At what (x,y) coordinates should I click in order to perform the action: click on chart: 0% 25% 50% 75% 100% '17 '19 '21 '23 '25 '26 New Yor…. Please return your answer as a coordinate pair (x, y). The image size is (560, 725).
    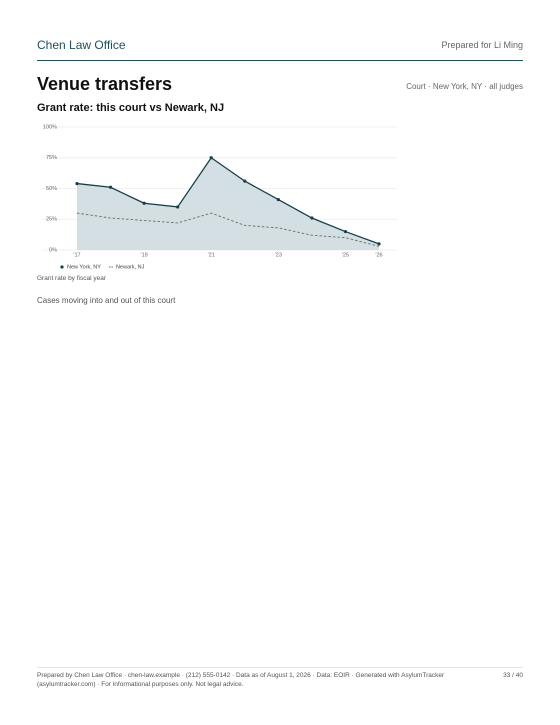
    Looking at the image, I should click on (219, 197).